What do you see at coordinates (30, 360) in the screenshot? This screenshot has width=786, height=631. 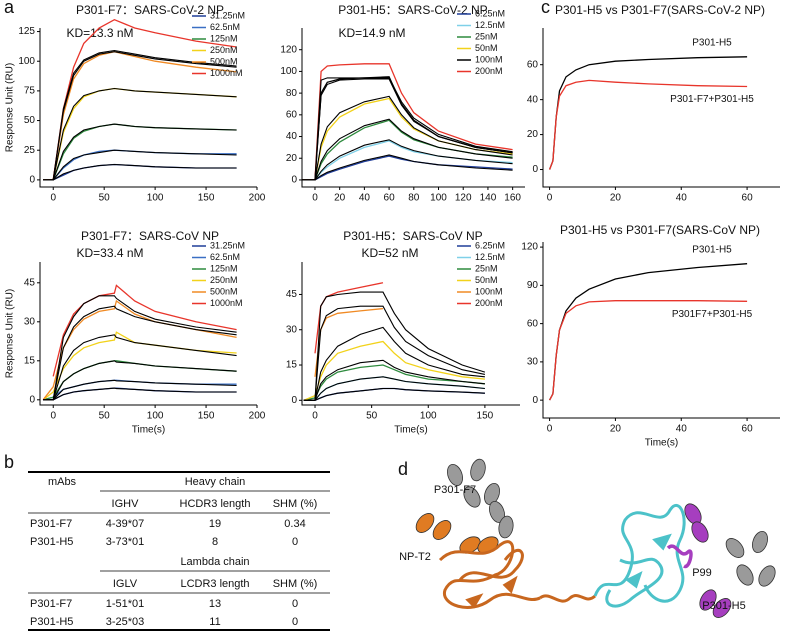 I see `y-tick-label: 15` at bounding box center [30, 360].